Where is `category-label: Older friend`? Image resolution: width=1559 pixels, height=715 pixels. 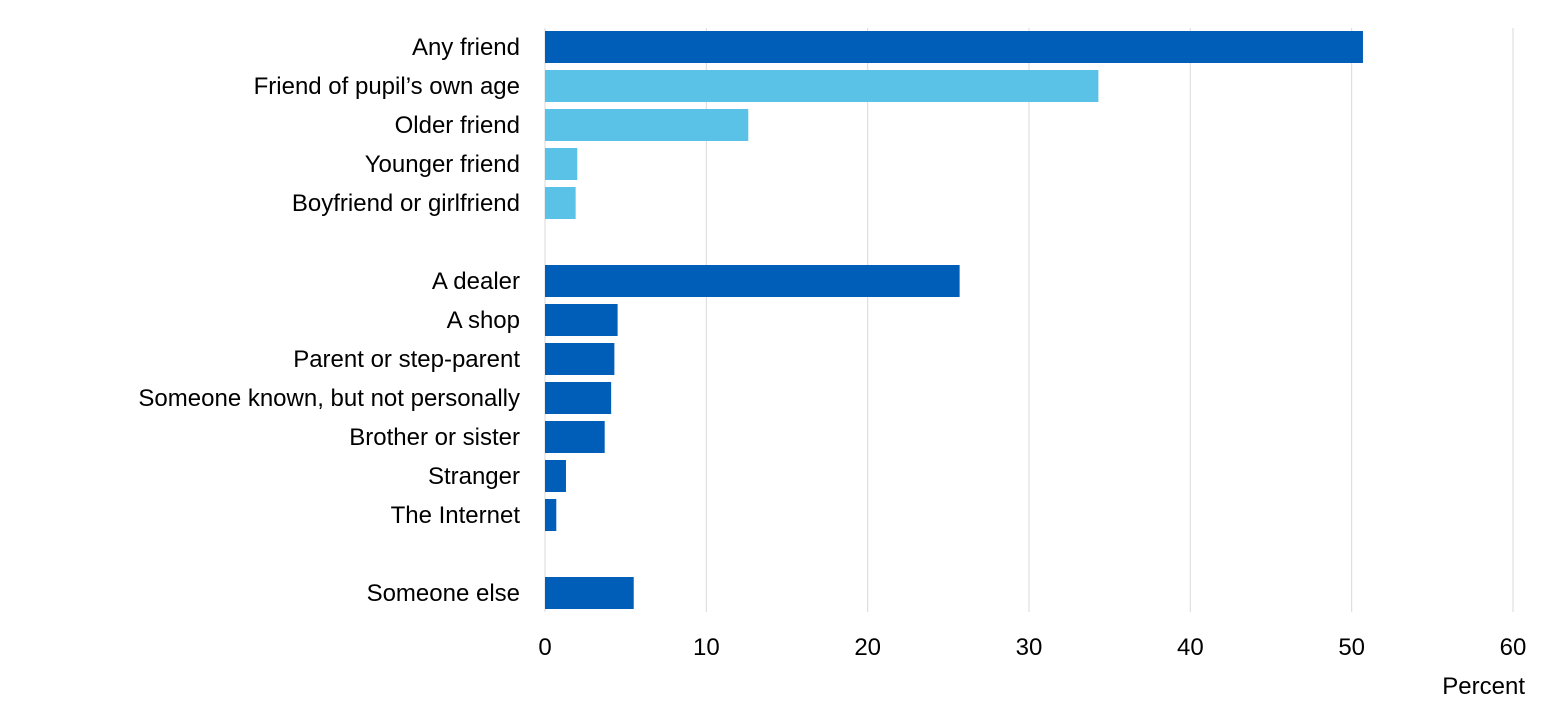
category-label: Older friend is located at coordinates (457, 125).